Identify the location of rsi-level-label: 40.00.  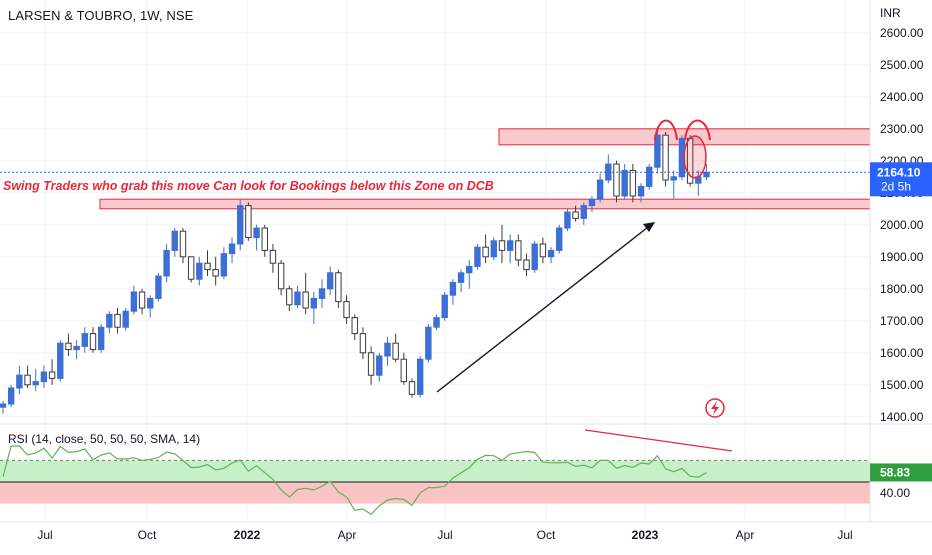
(895, 493).